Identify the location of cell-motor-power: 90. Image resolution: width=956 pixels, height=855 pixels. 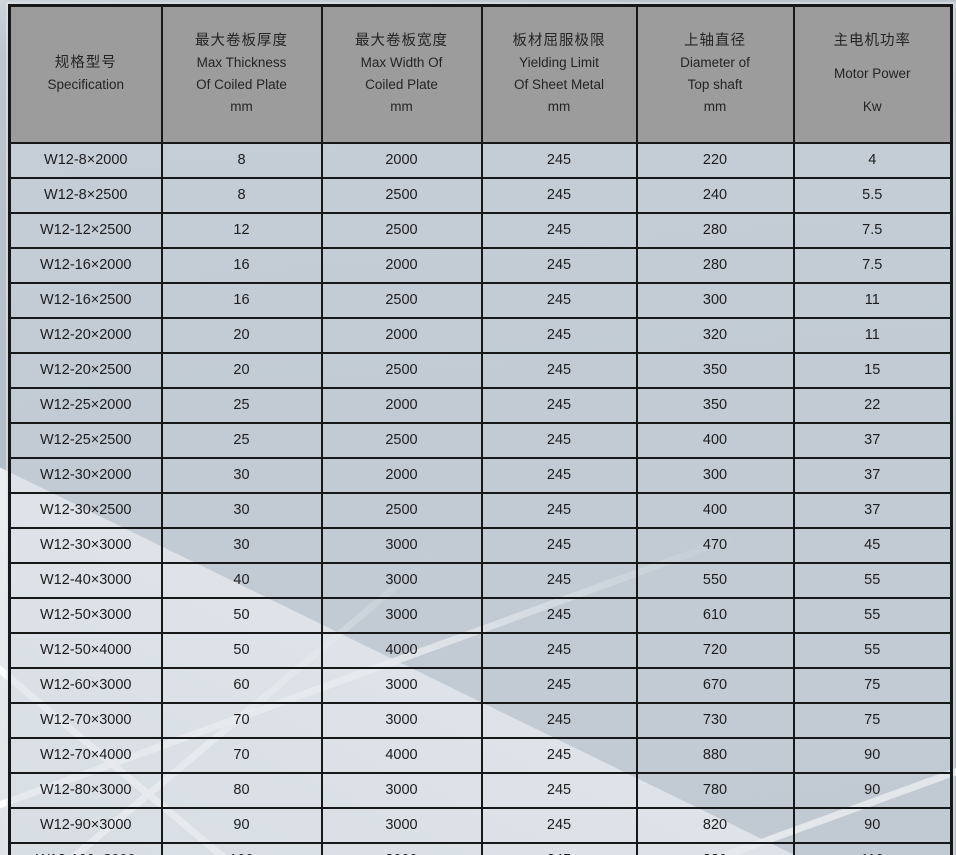
(872, 755).